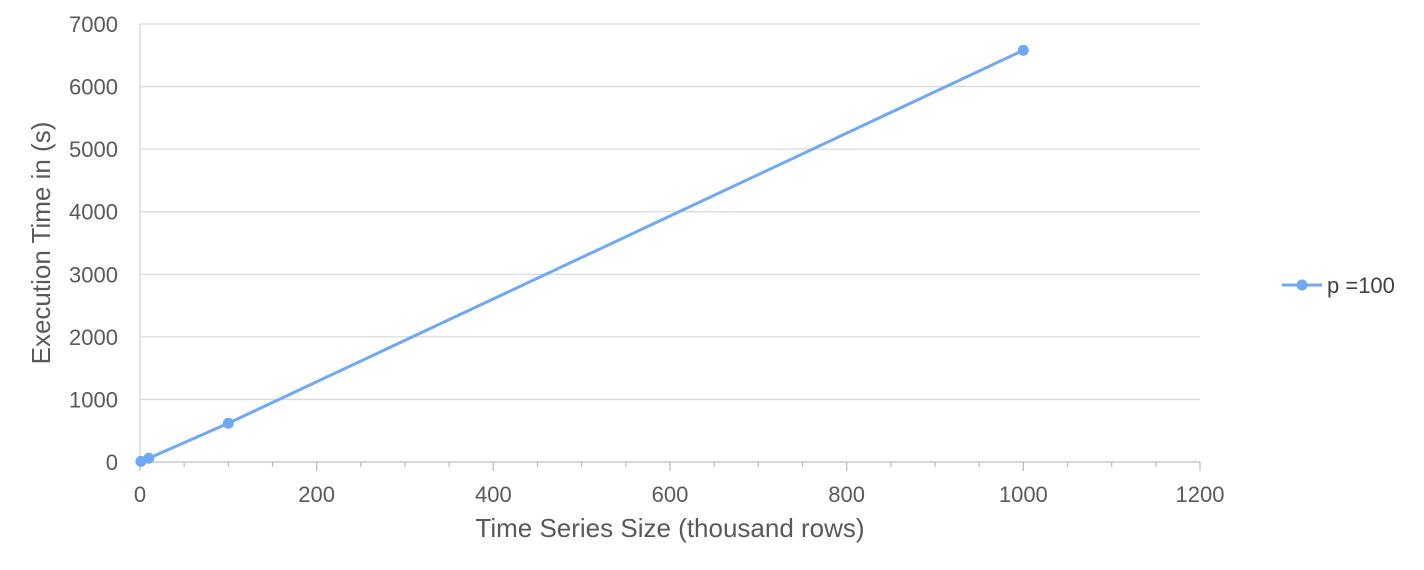  Describe the element at coordinates (669, 528) in the screenshot. I see `x-axis-title: Time Series Size (thousand rows)` at that location.